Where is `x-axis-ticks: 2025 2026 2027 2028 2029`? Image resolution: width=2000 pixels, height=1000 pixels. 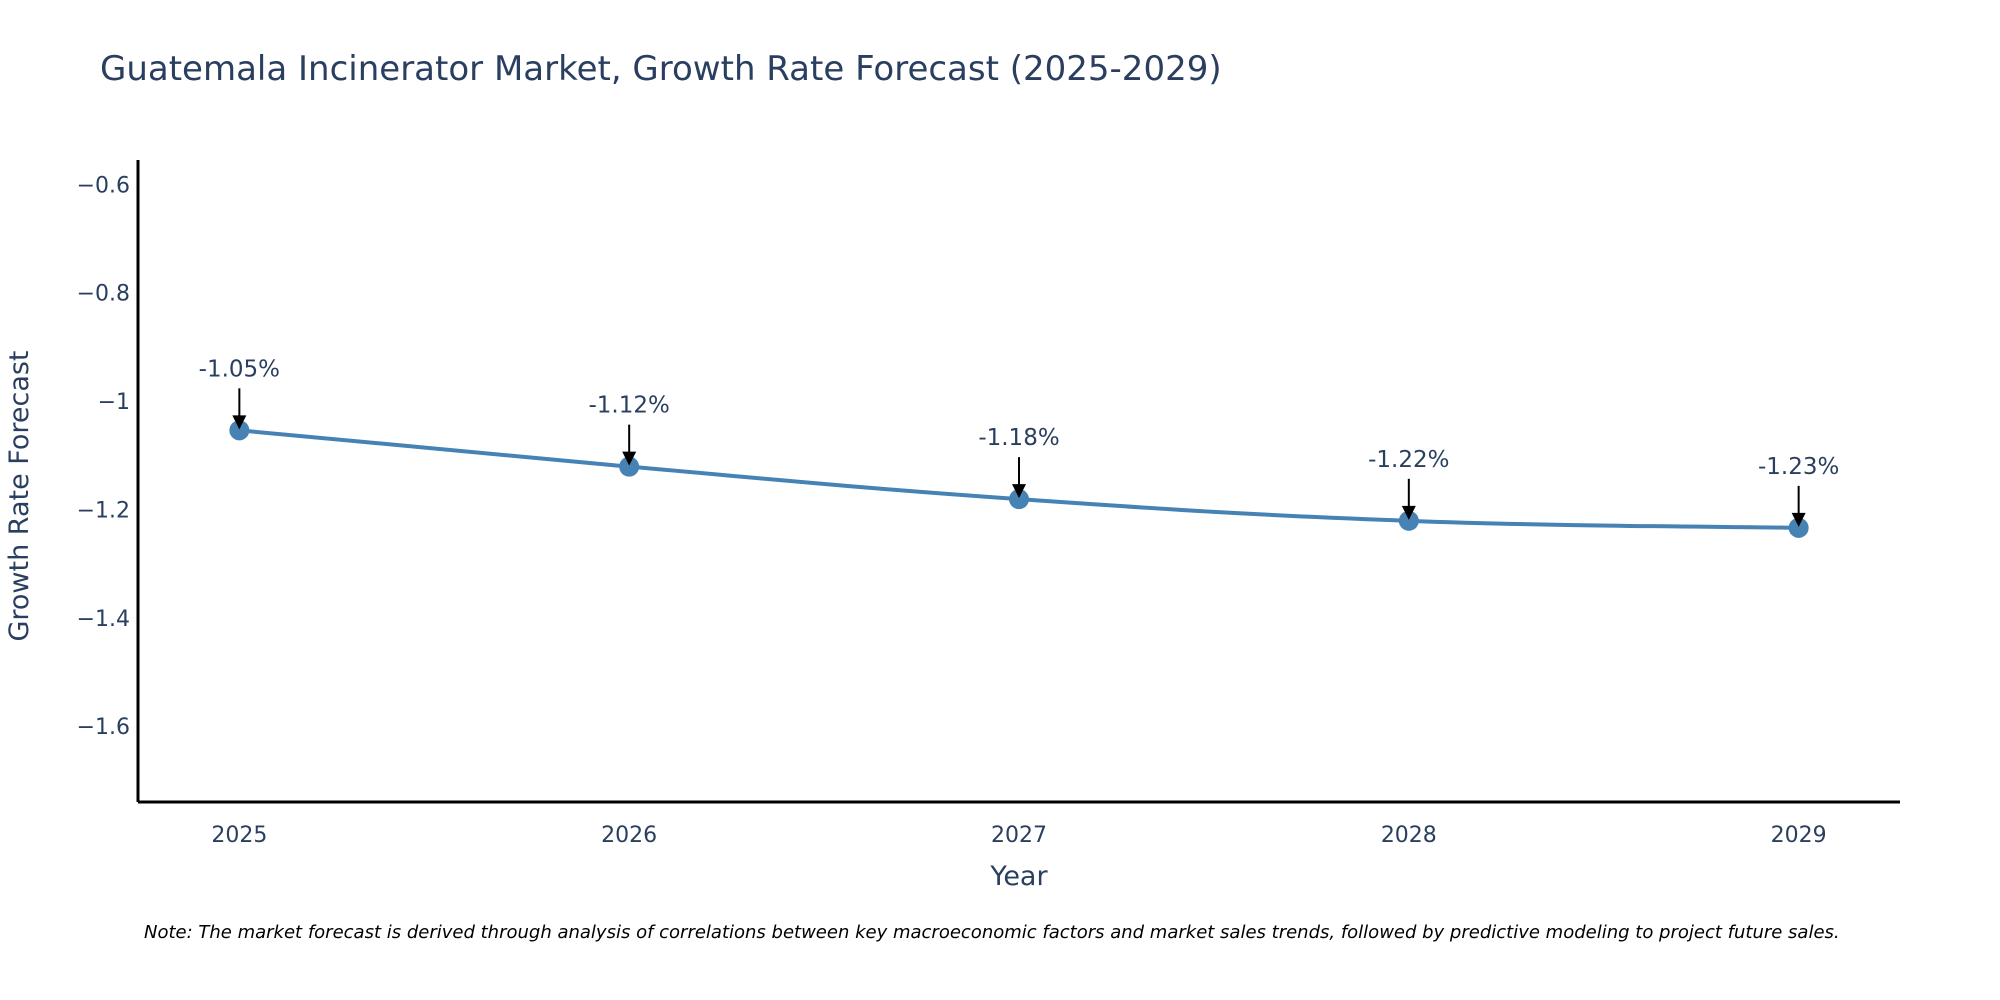 x-axis-ticks: 2025 2026 2027 2028 2029 is located at coordinates (1018, 835).